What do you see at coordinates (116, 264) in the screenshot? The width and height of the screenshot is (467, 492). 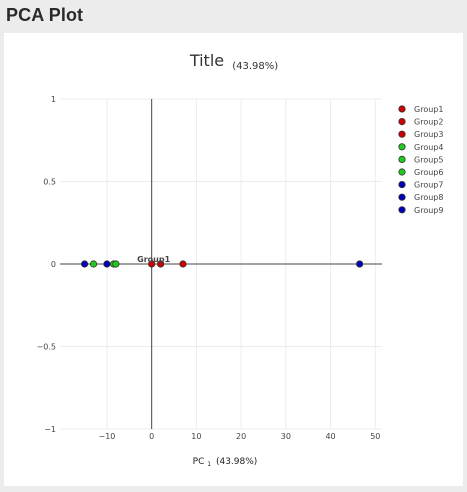 I see `point-group5` at bounding box center [116, 264].